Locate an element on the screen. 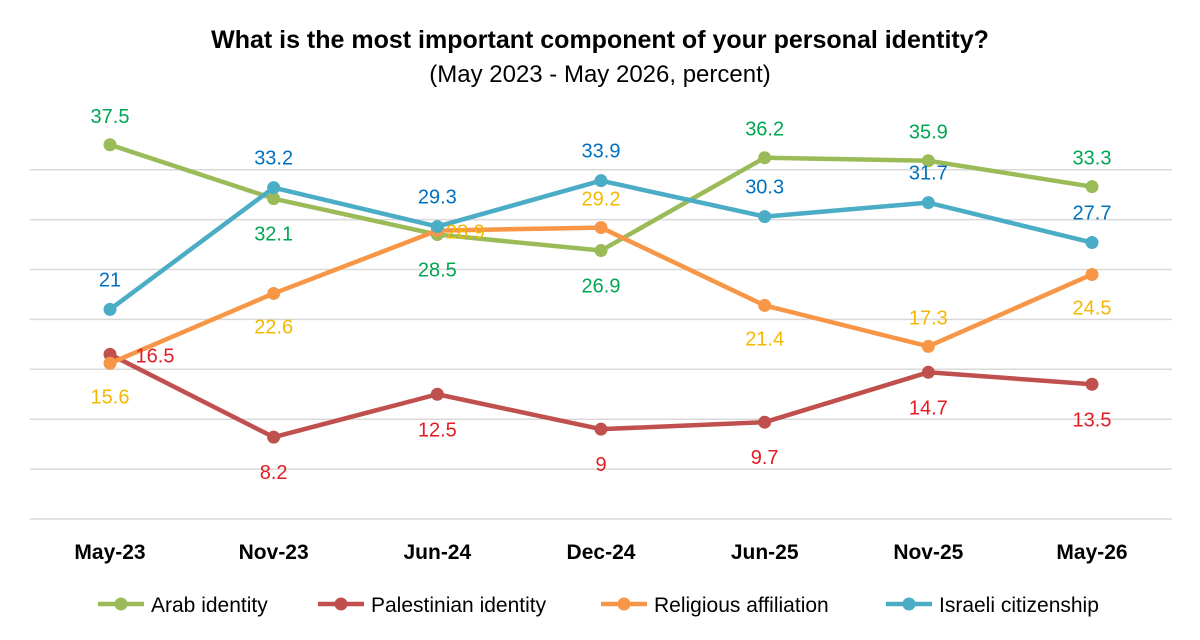  data-label-religious-affiliation: 29.2 is located at coordinates (601, 200).